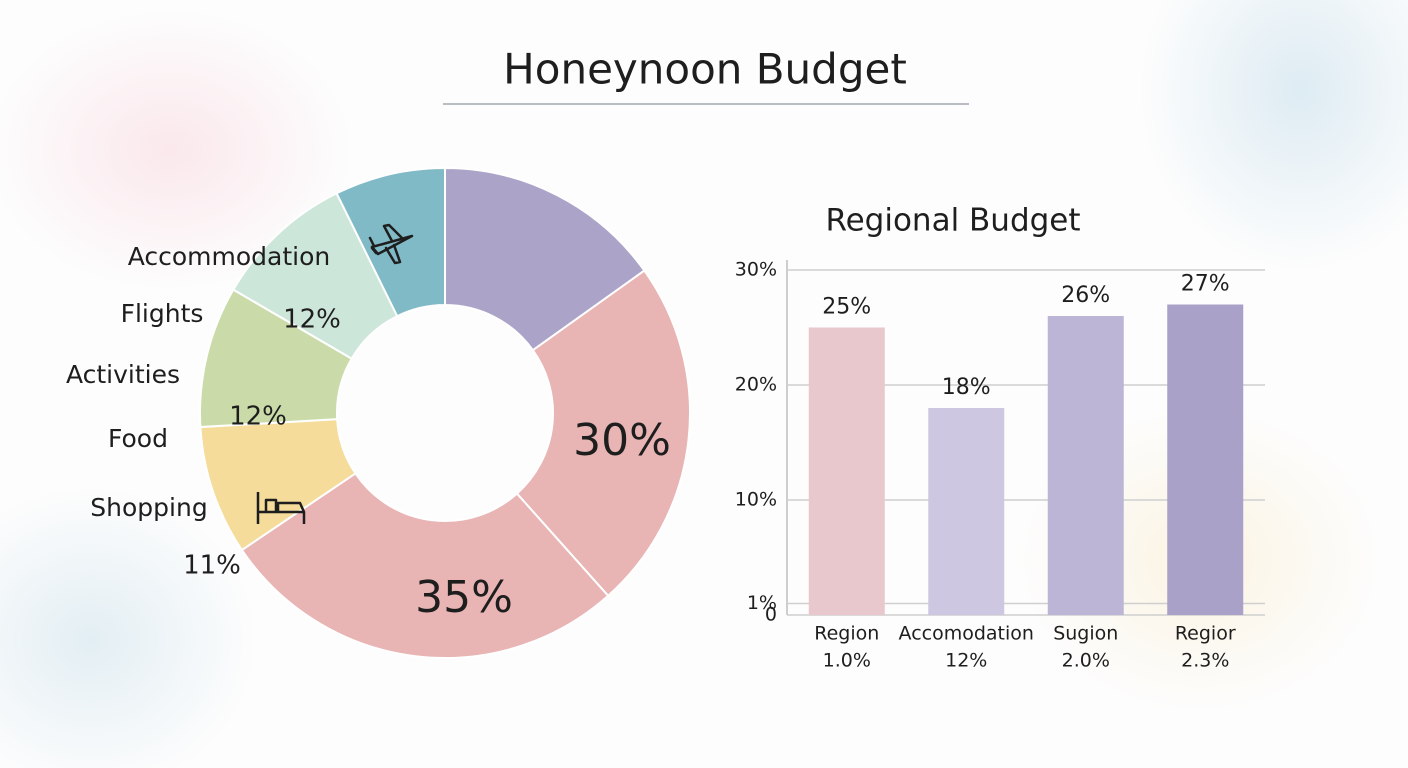 The width and height of the screenshot is (1408, 768). What do you see at coordinates (762, 603) in the screenshot?
I see `y-tick-label: 1%` at bounding box center [762, 603].